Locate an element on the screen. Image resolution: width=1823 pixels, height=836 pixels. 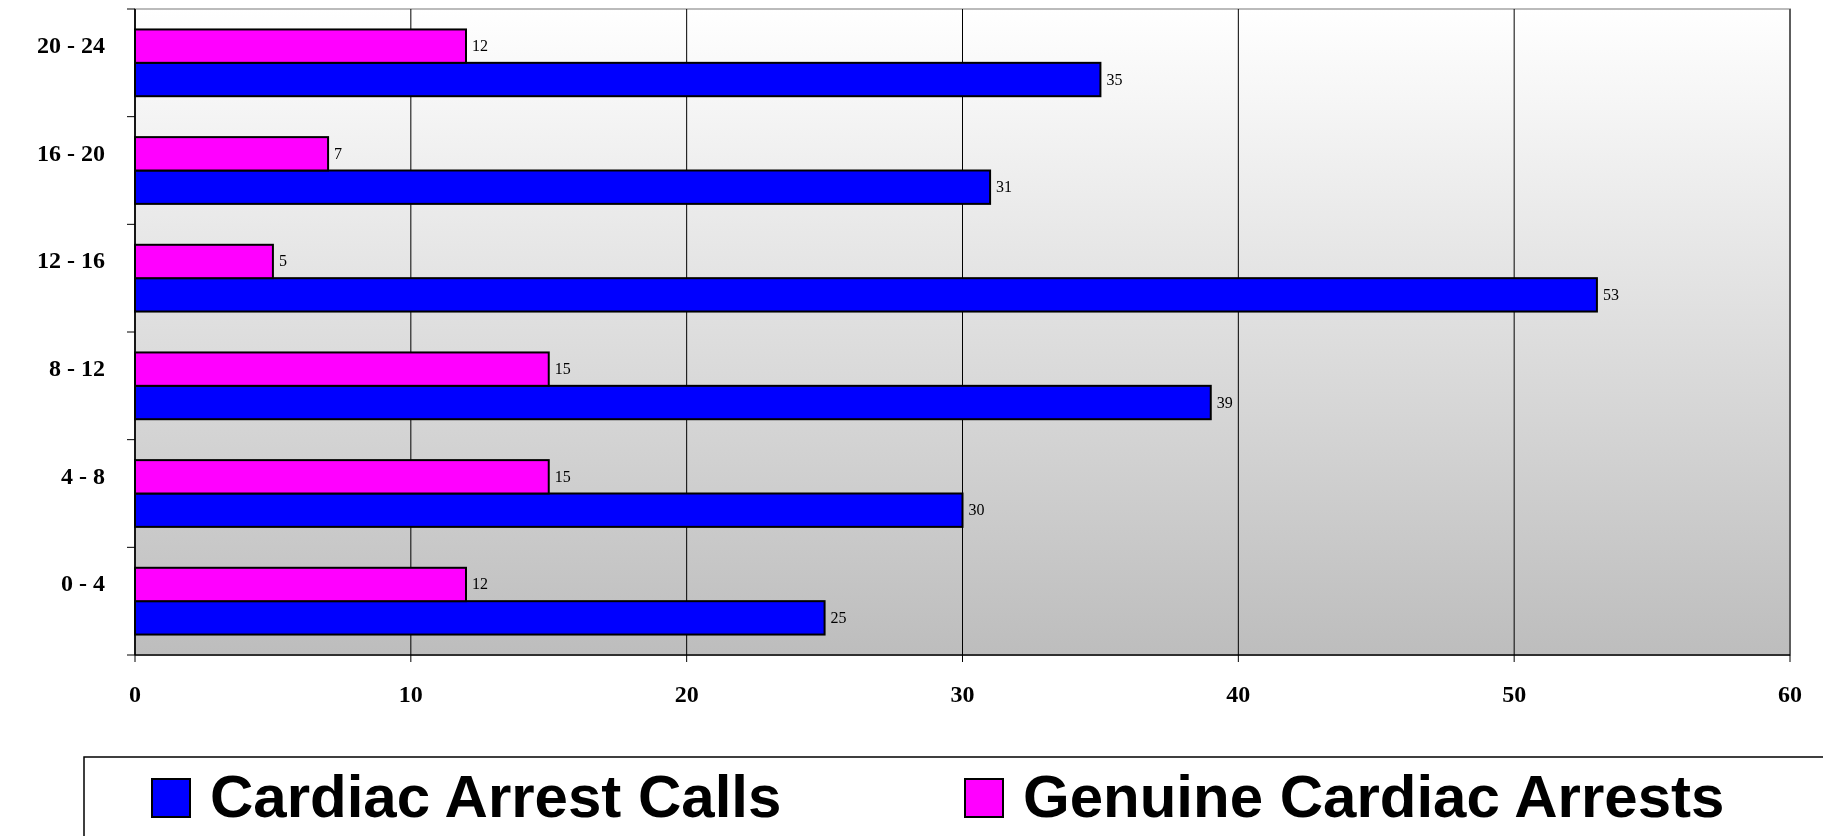
legend-label: Genuine Cardiac Arrests is located at coordinates (1374, 796).